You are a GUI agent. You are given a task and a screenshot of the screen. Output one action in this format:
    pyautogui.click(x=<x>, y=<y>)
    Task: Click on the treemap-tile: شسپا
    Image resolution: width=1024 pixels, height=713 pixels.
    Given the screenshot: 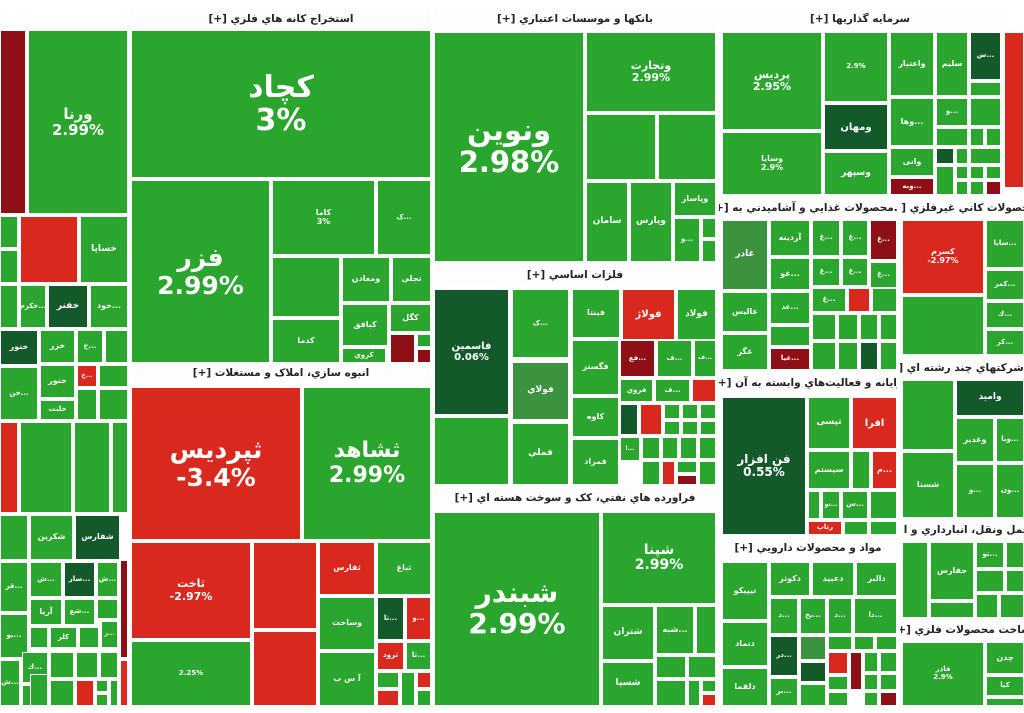 What is the action you would take?
    pyautogui.click(x=628, y=684)
    